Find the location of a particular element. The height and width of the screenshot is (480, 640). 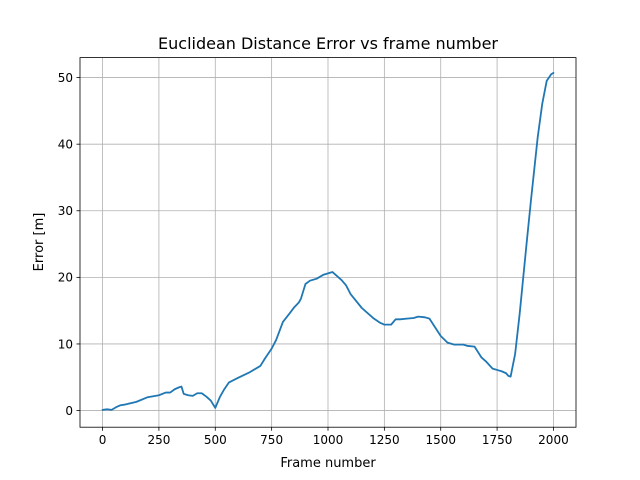

x-tick-label: 2000 is located at coordinates (553, 440).